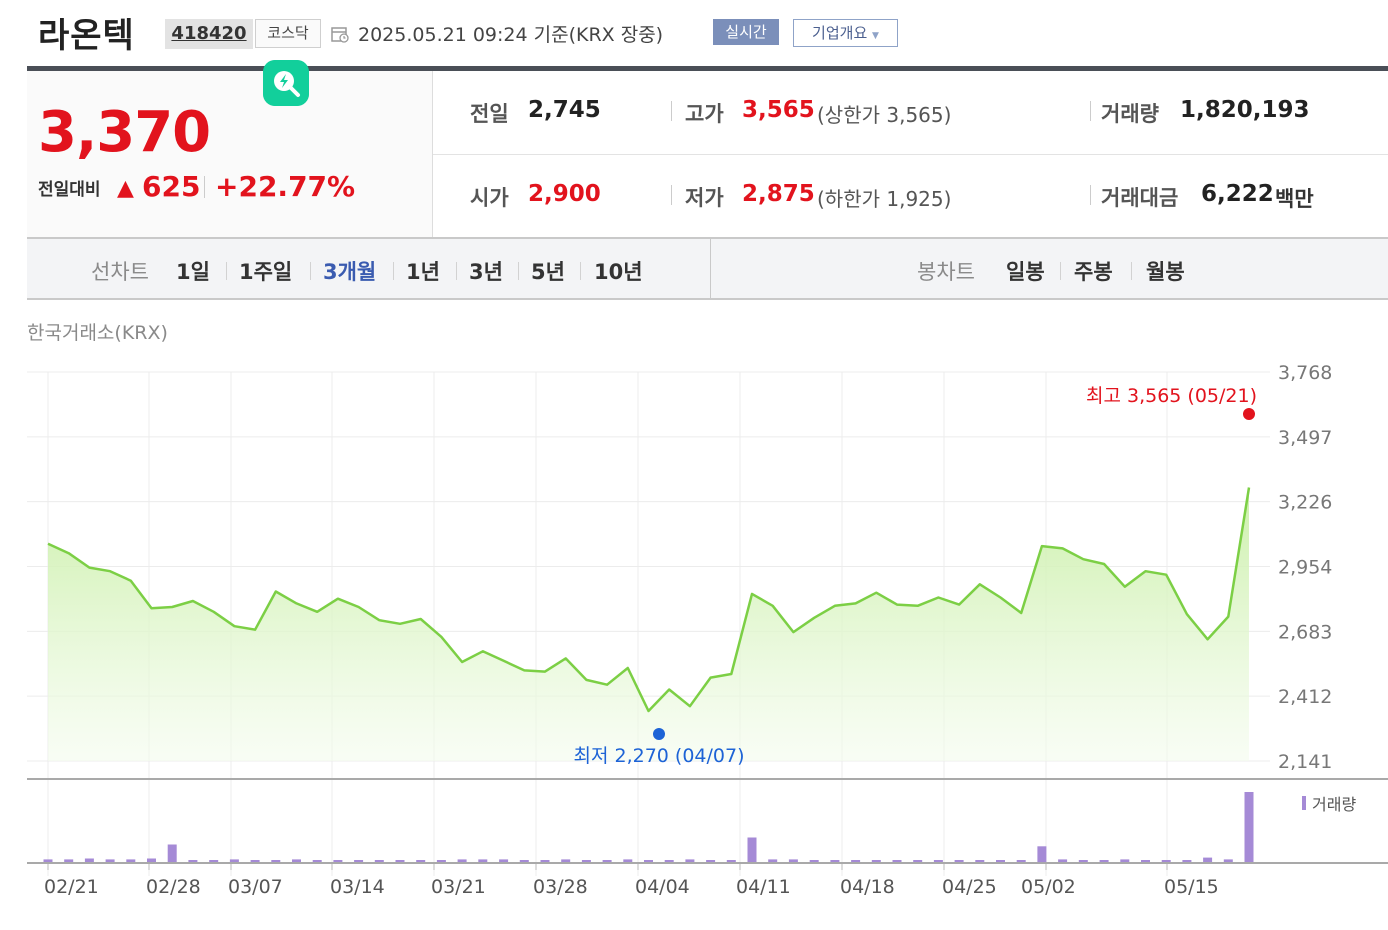 This screenshot has height=930, width=1388. I want to click on current-price: 3,370, so click(124, 132).